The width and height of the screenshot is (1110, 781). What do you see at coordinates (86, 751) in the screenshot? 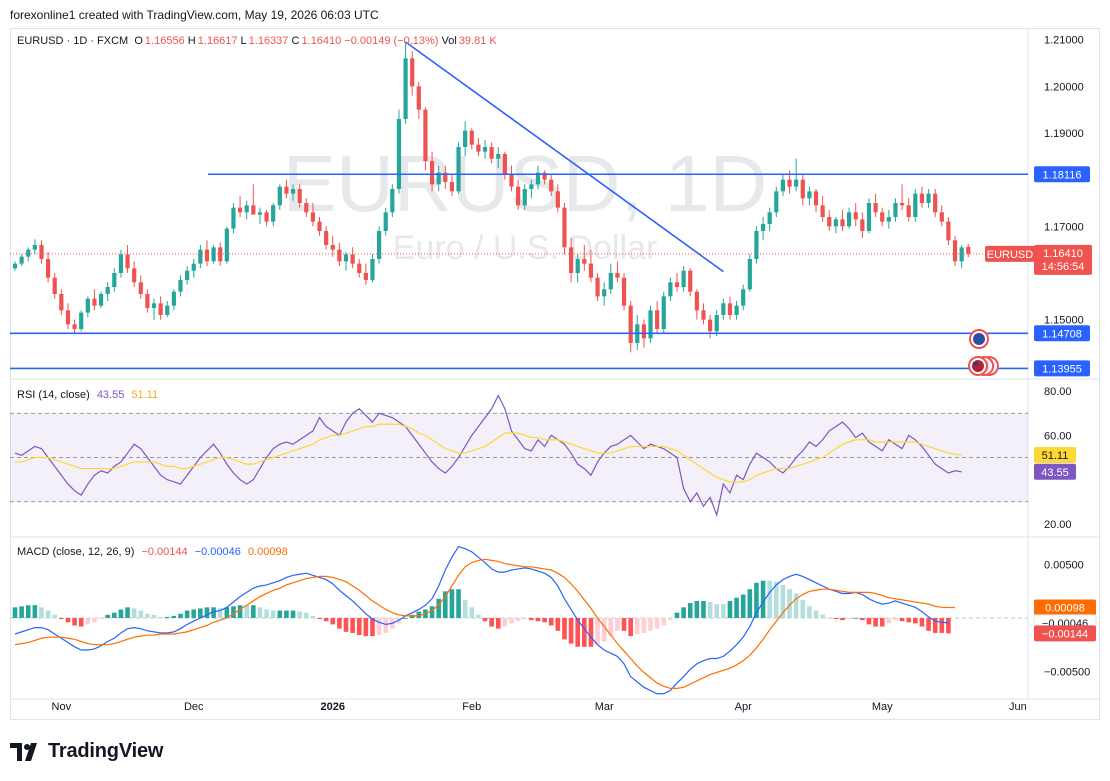
I see `tradingview-logo: TradingView` at bounding box center [86, 751].